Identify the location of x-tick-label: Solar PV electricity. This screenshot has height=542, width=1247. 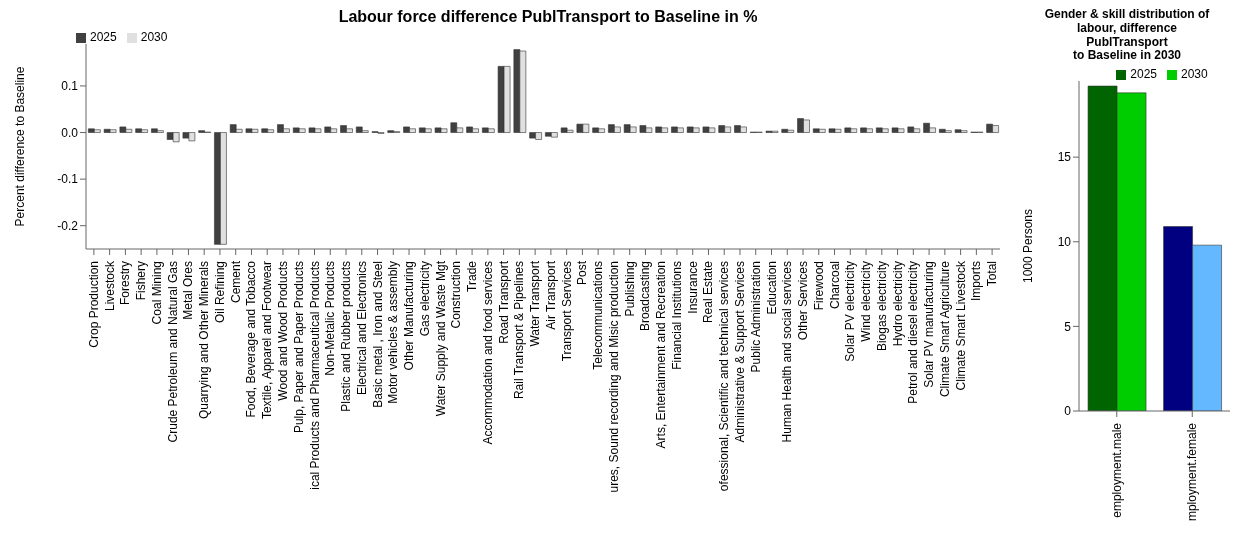
(850, 312).